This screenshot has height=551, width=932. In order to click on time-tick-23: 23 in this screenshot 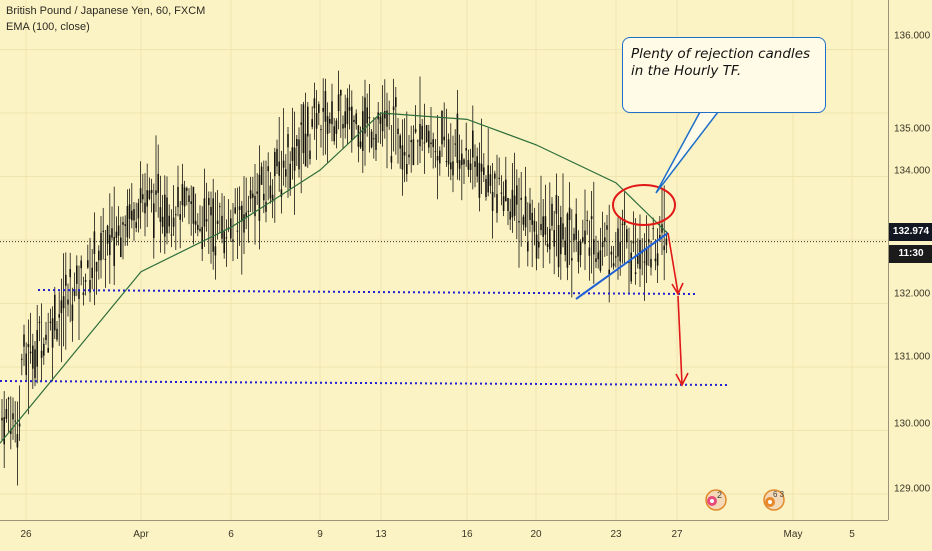, I will do `click(616, 534)`.